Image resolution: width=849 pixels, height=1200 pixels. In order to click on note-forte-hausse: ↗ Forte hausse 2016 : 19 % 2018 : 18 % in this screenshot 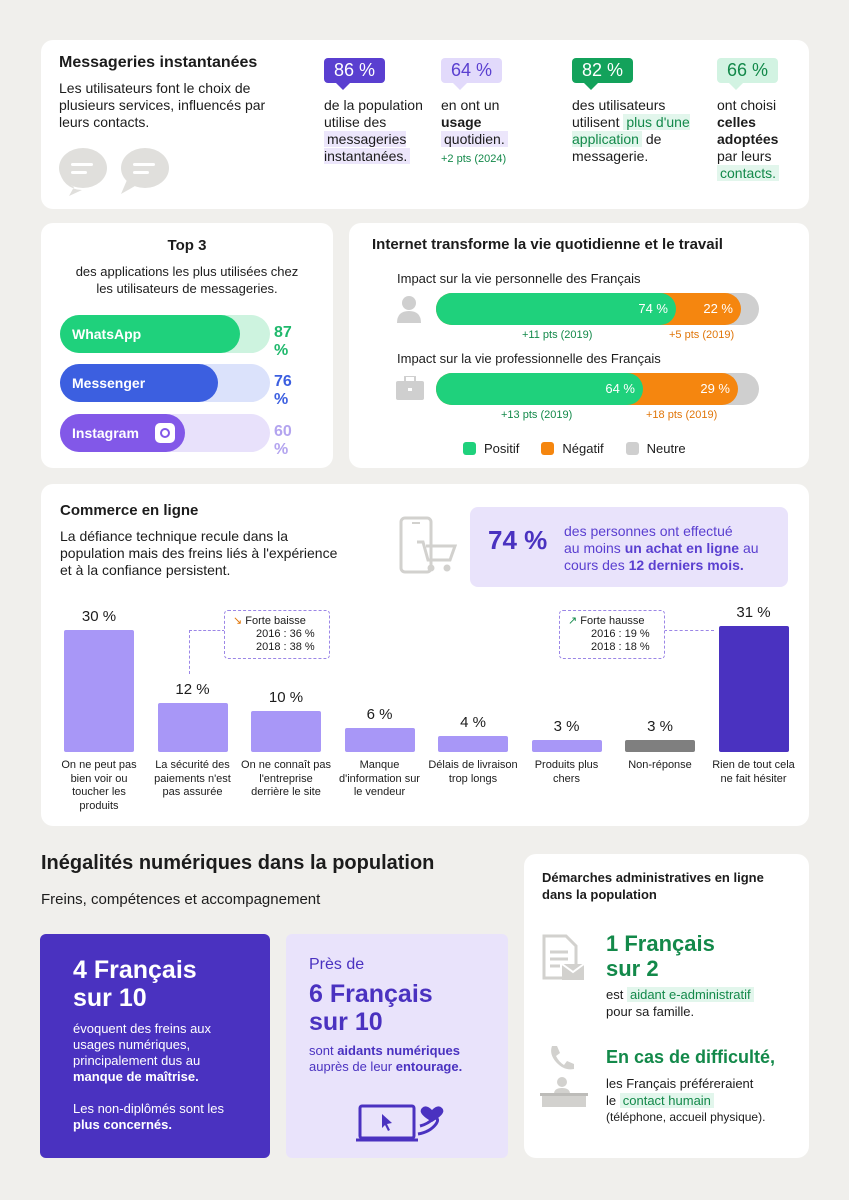, I will do `click(612, 634)`.